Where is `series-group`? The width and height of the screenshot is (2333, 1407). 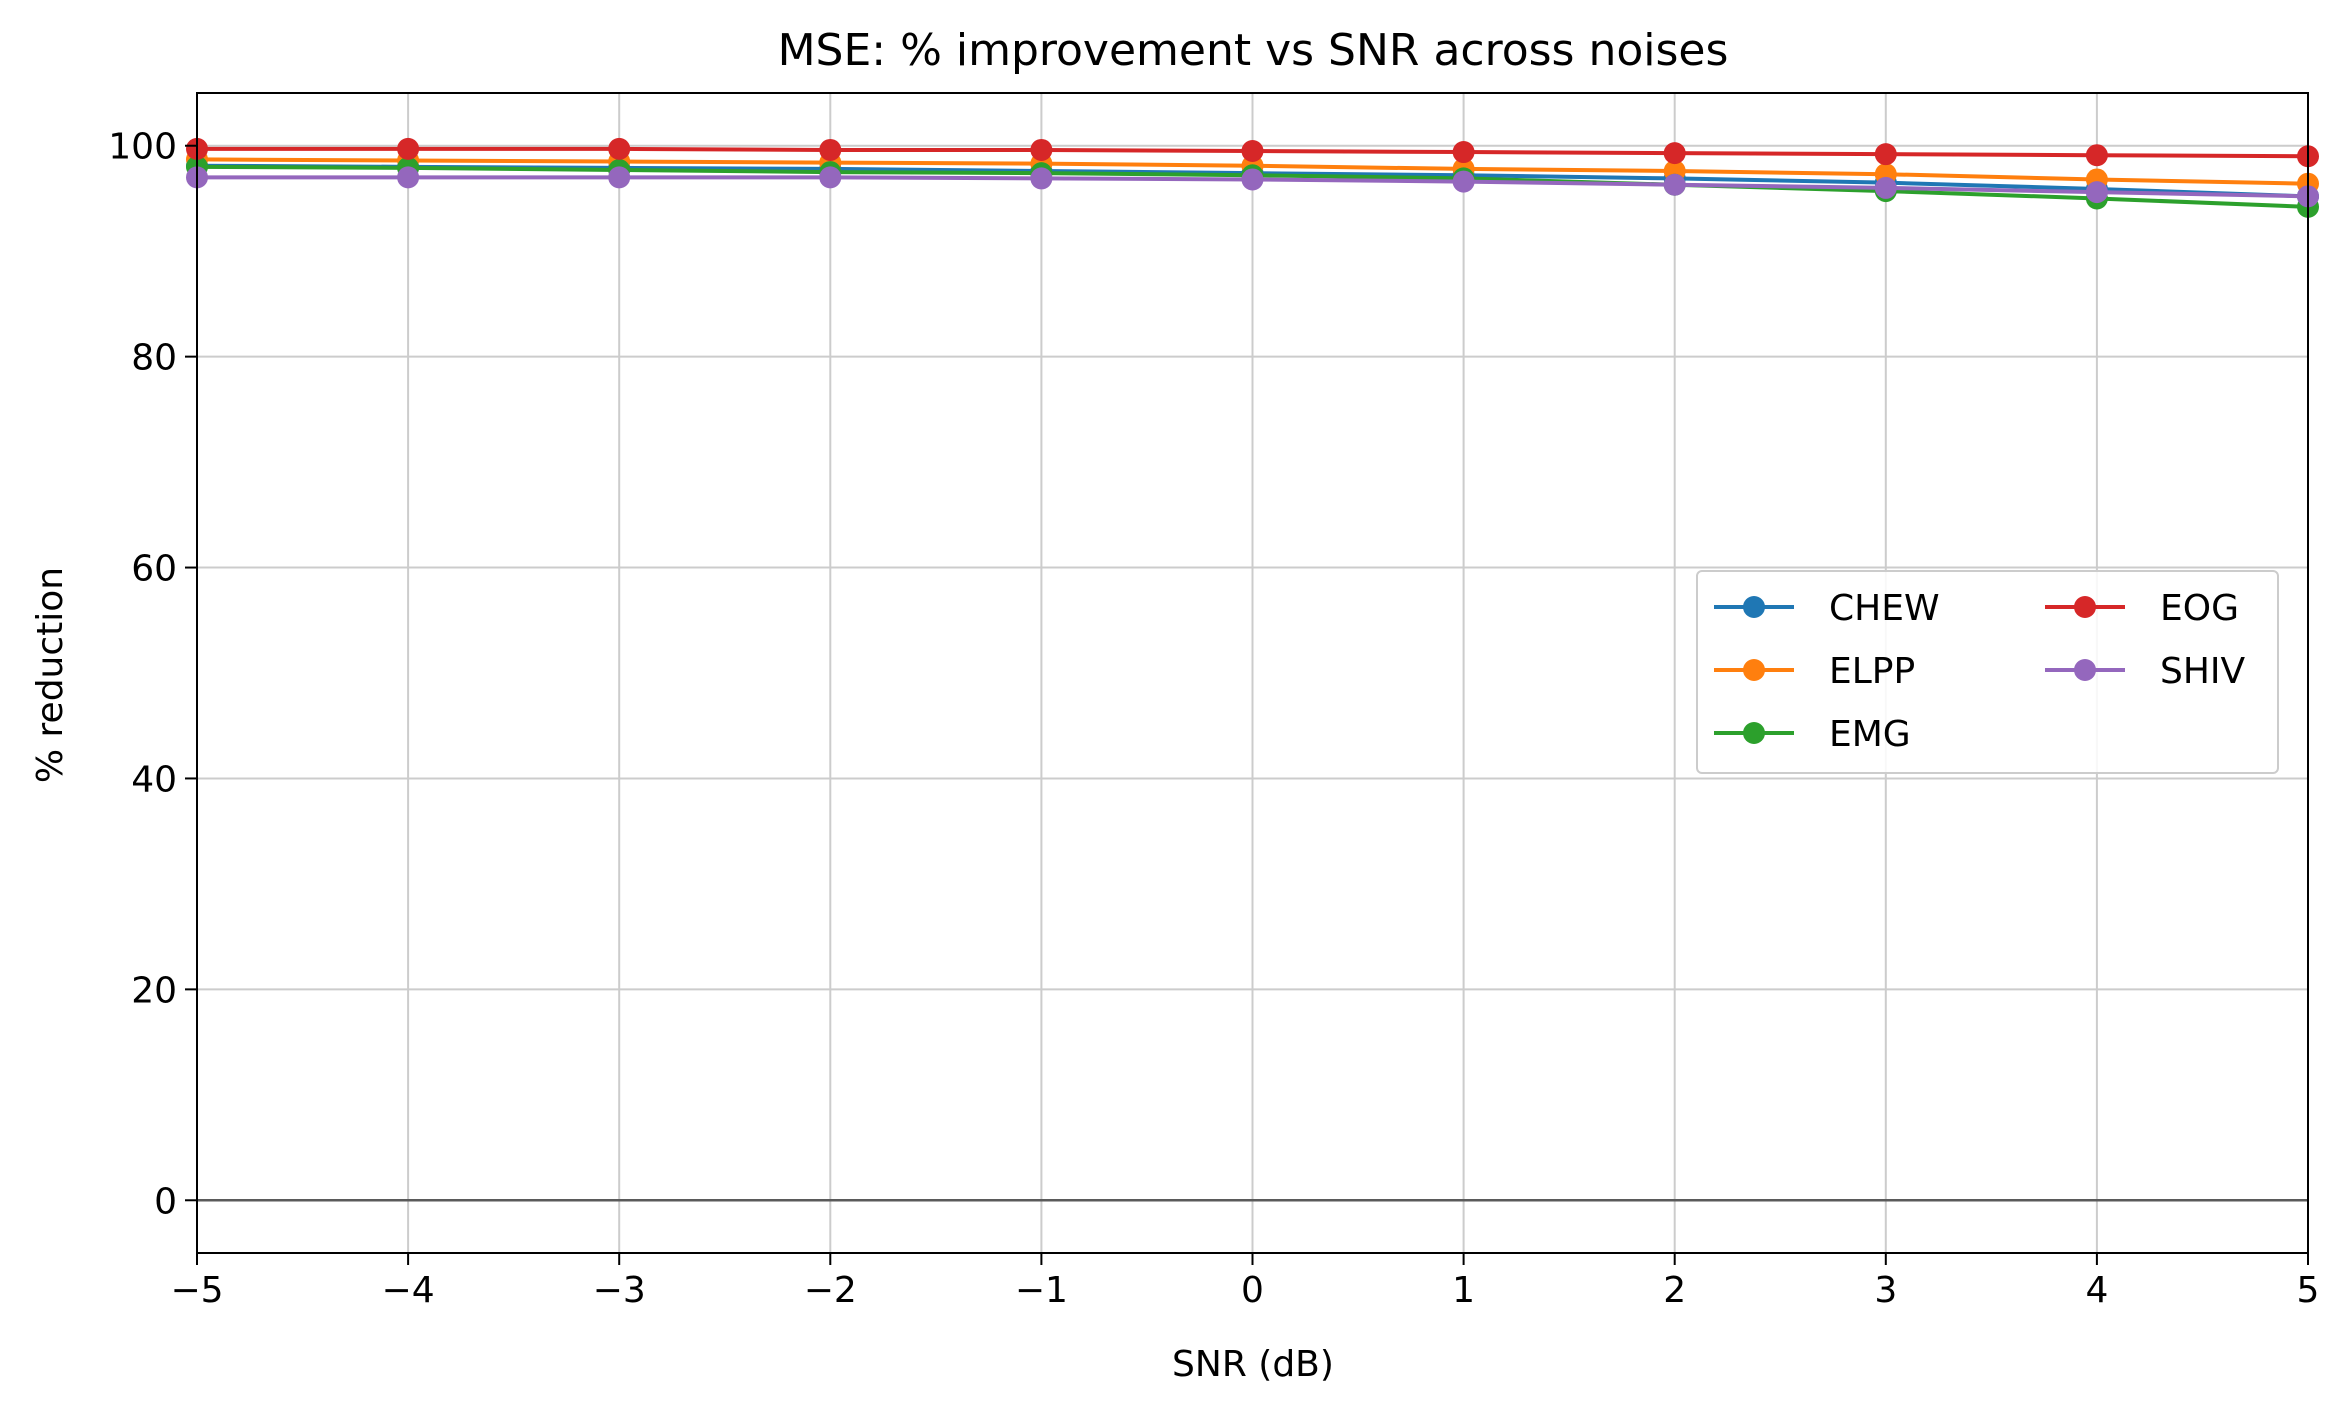 series-group is located at coordinates (1252, 177).